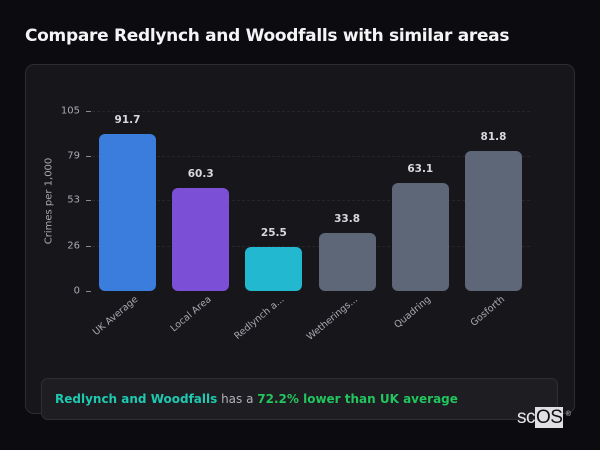 Image resolution: width=600 pixels, height=450 pixels. I want to click on summary-stat: 72.2% lower than UK average, so click(357, 399).